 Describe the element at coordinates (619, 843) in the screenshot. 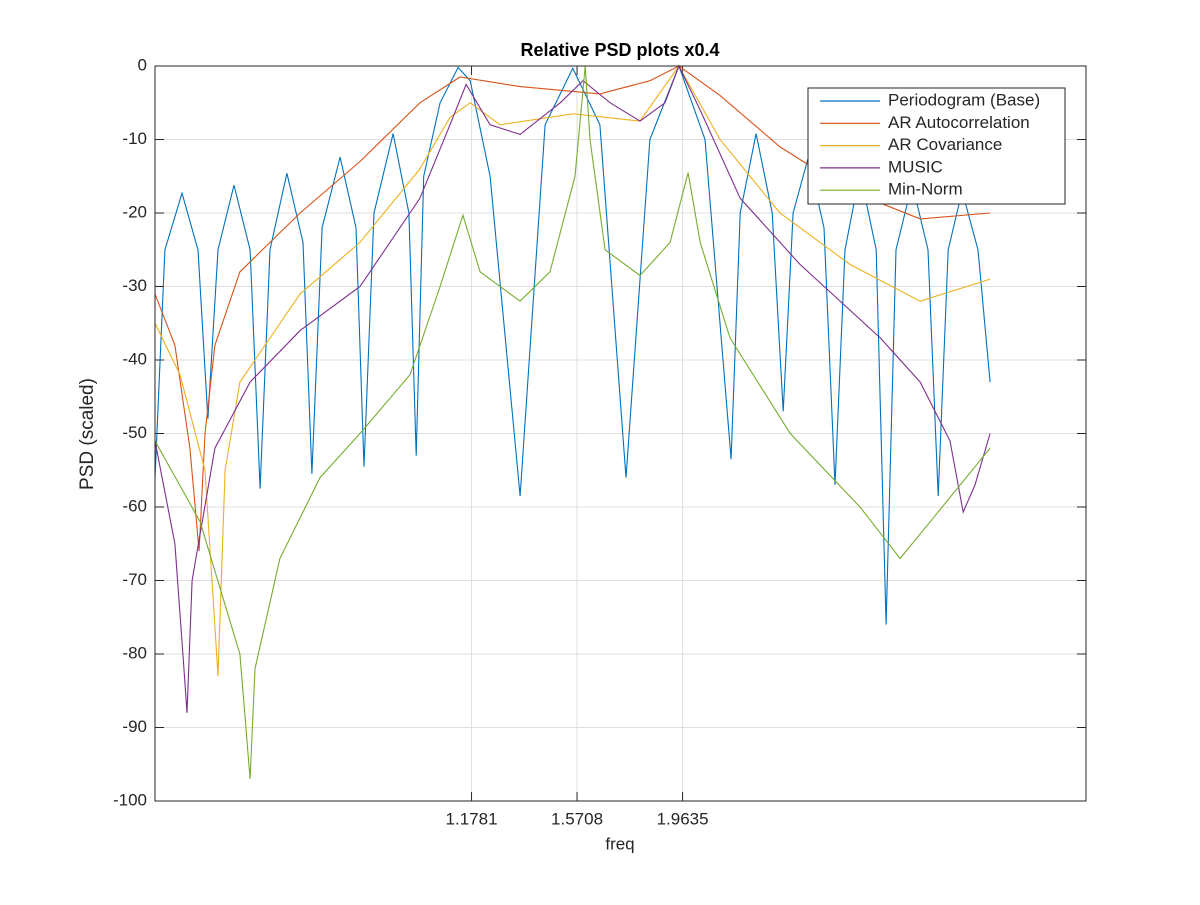

I see `x-axis-label: freq` at that location.